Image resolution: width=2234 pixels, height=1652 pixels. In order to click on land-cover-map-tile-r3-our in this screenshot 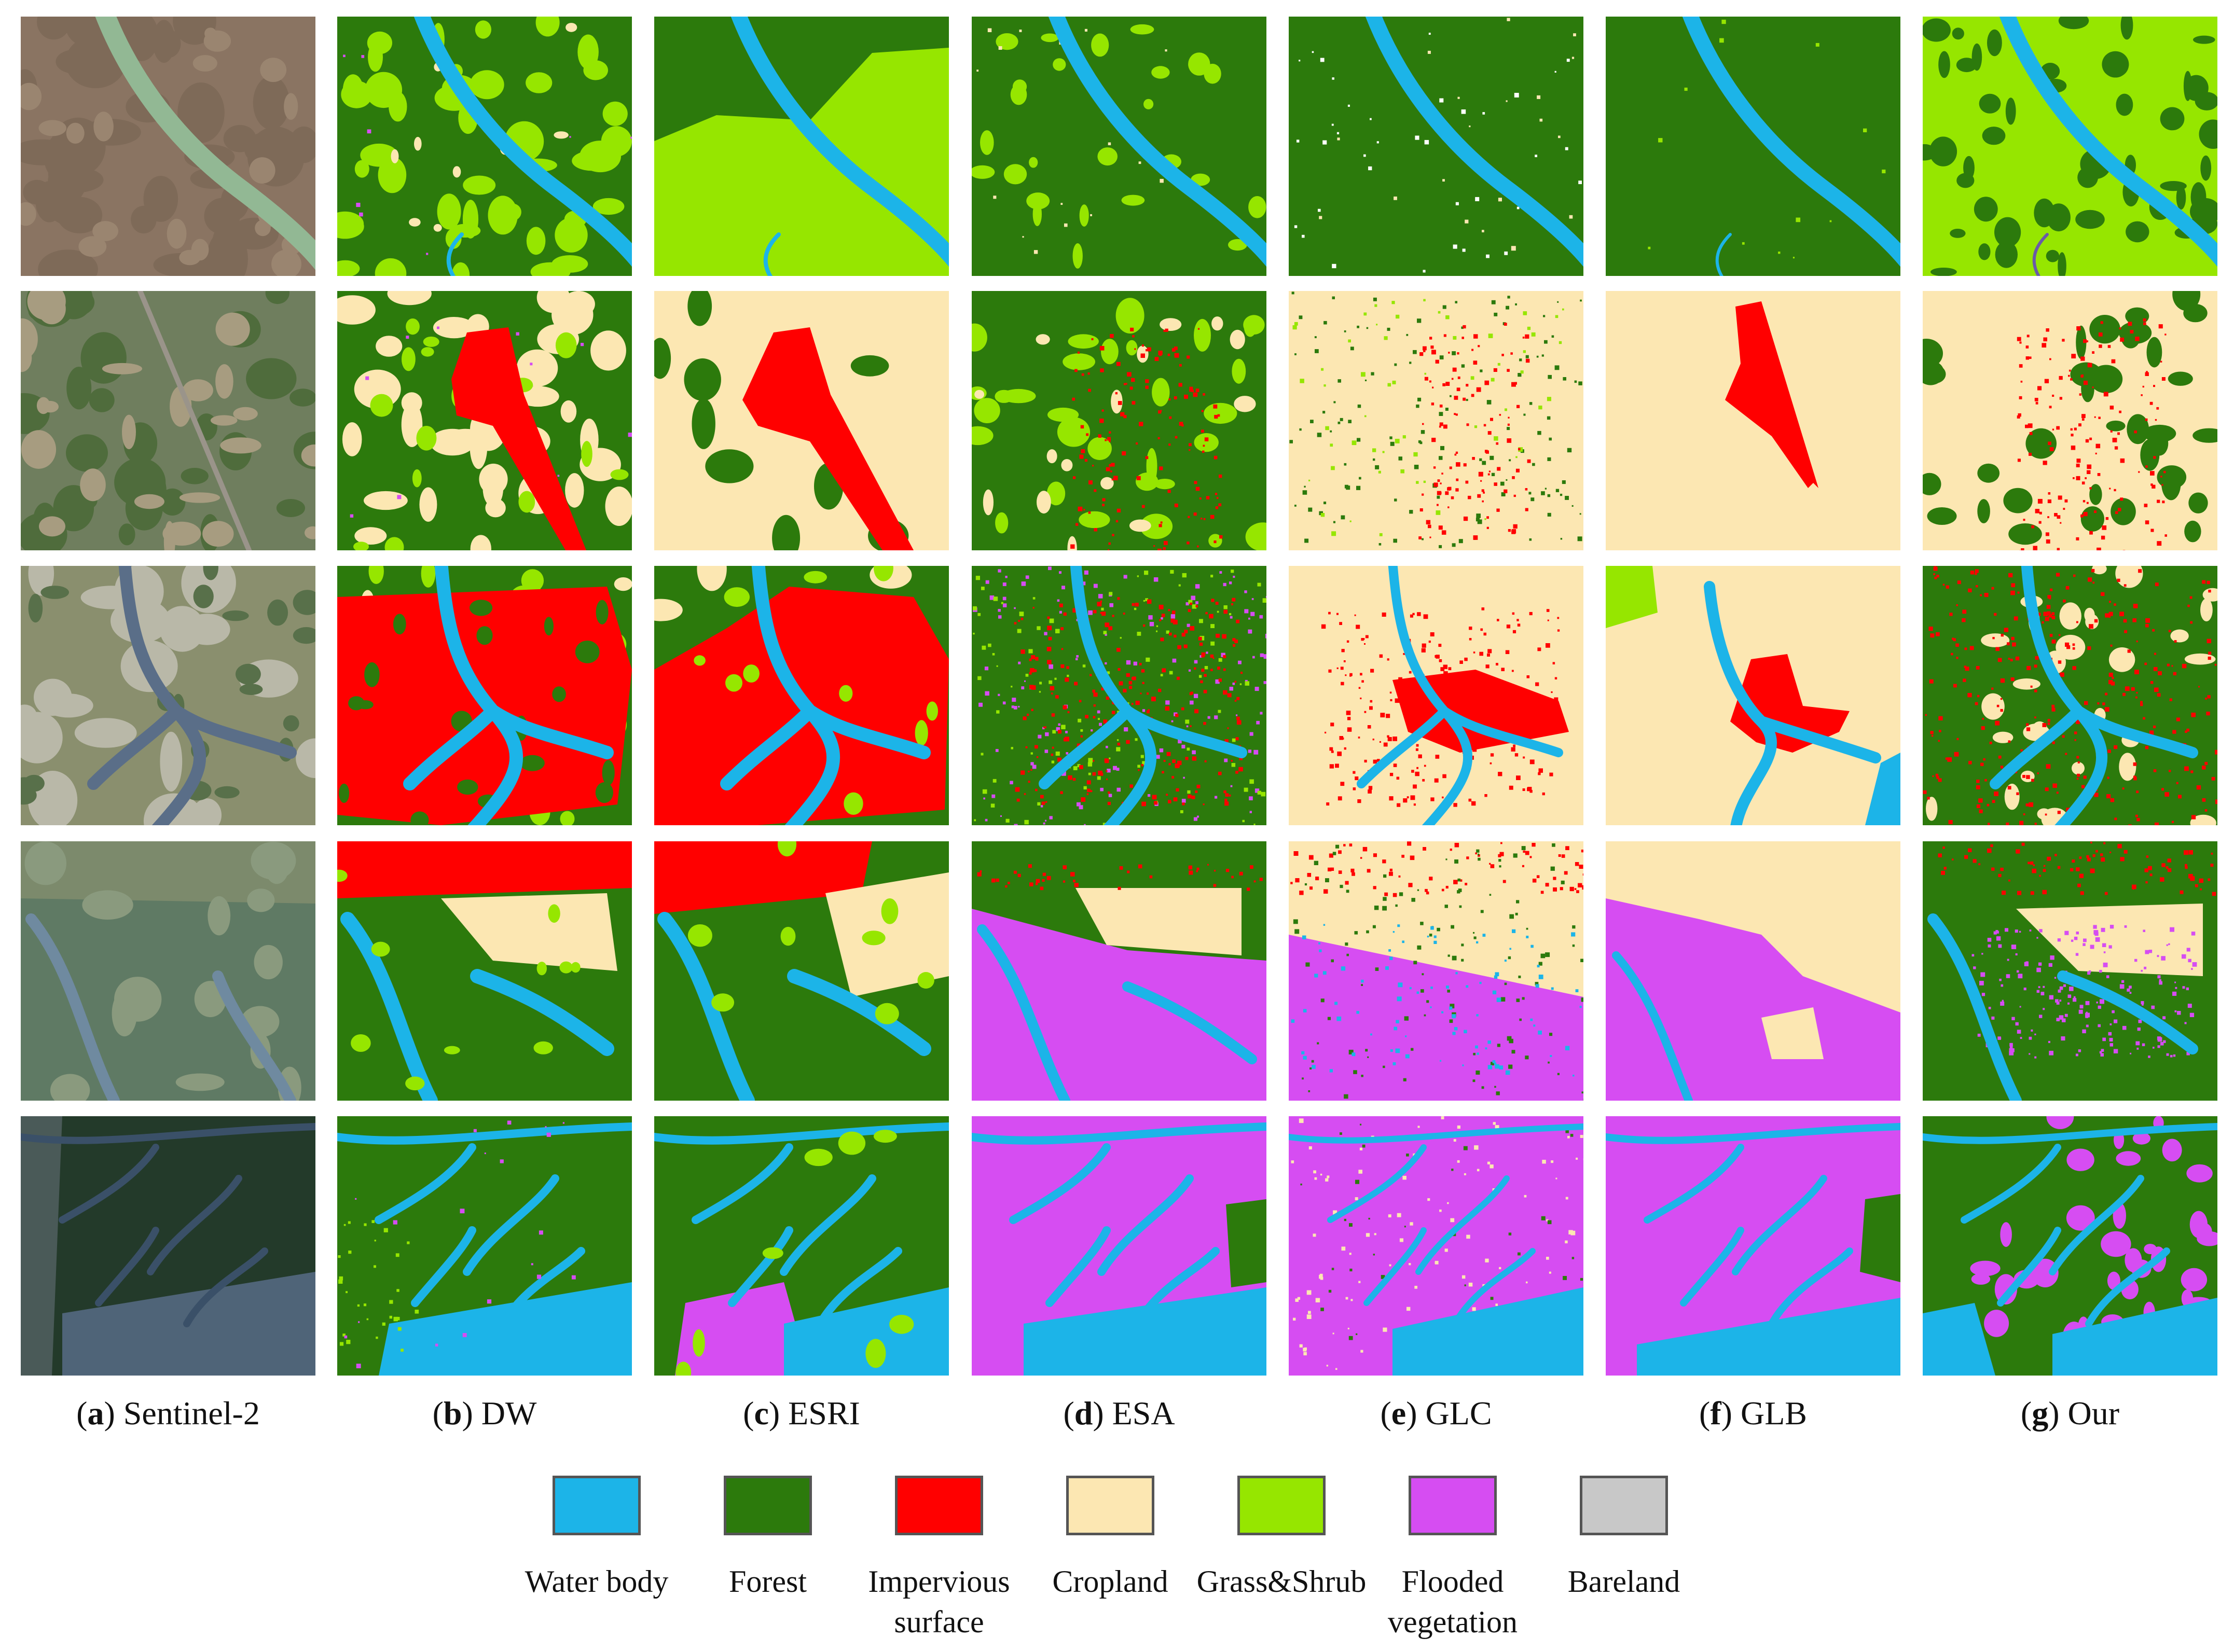, I will do `click(2070, 696)`.